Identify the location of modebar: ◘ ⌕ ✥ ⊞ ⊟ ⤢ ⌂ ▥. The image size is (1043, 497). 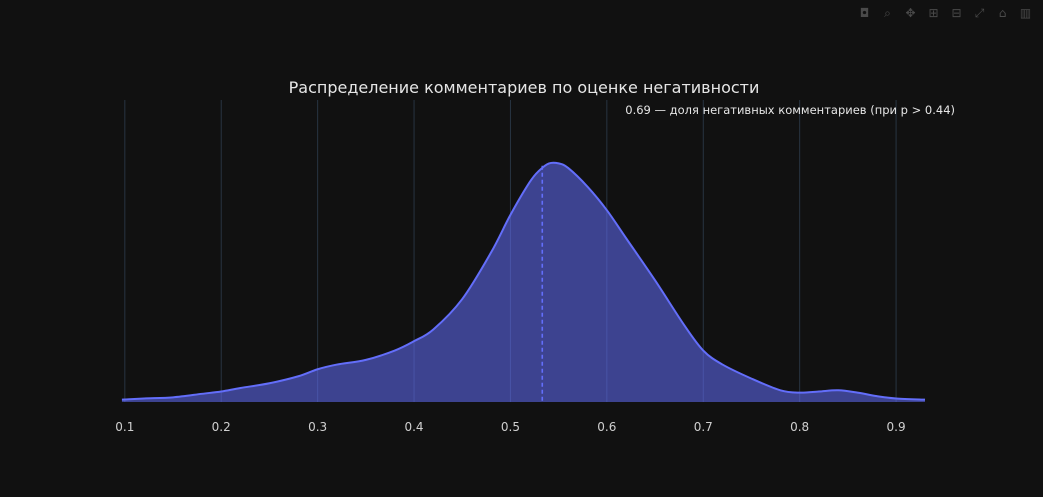
(945, 13).